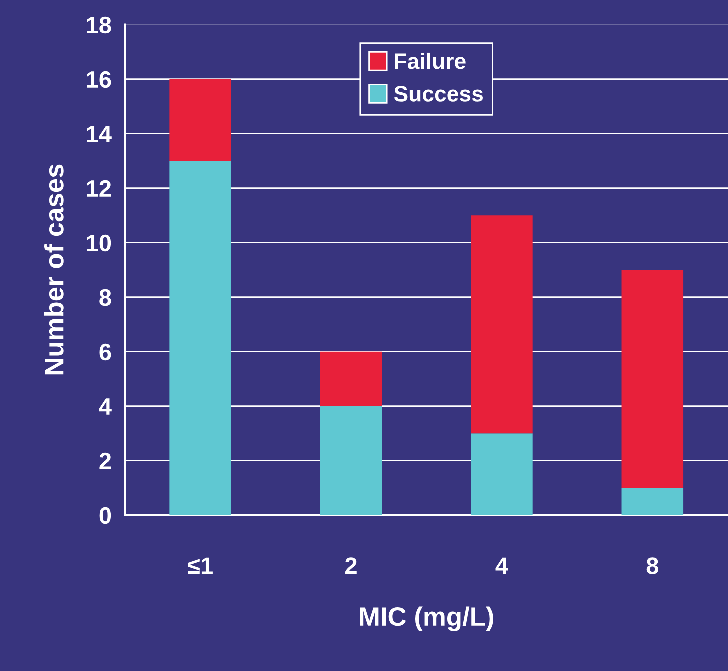 This screenshot has height=671, width=728. Describe the element at coordinates (427, 619) in the screenshot. I see `x-axis-title: MIC (mg/L)` at that location.